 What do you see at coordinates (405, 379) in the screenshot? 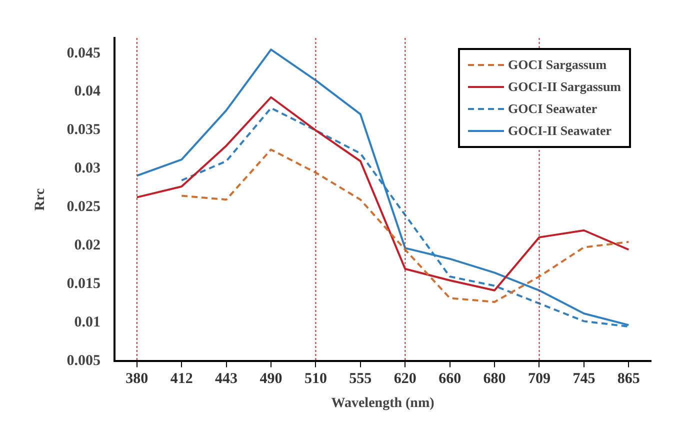
I see `x-tick-label: 620` at bounding box center [405, 379].